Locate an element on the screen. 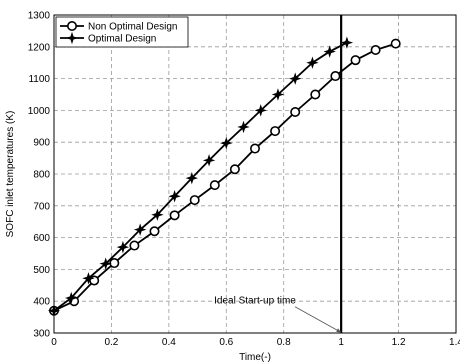  legend-label: Optimal Design is located at coordinates (122, 39).